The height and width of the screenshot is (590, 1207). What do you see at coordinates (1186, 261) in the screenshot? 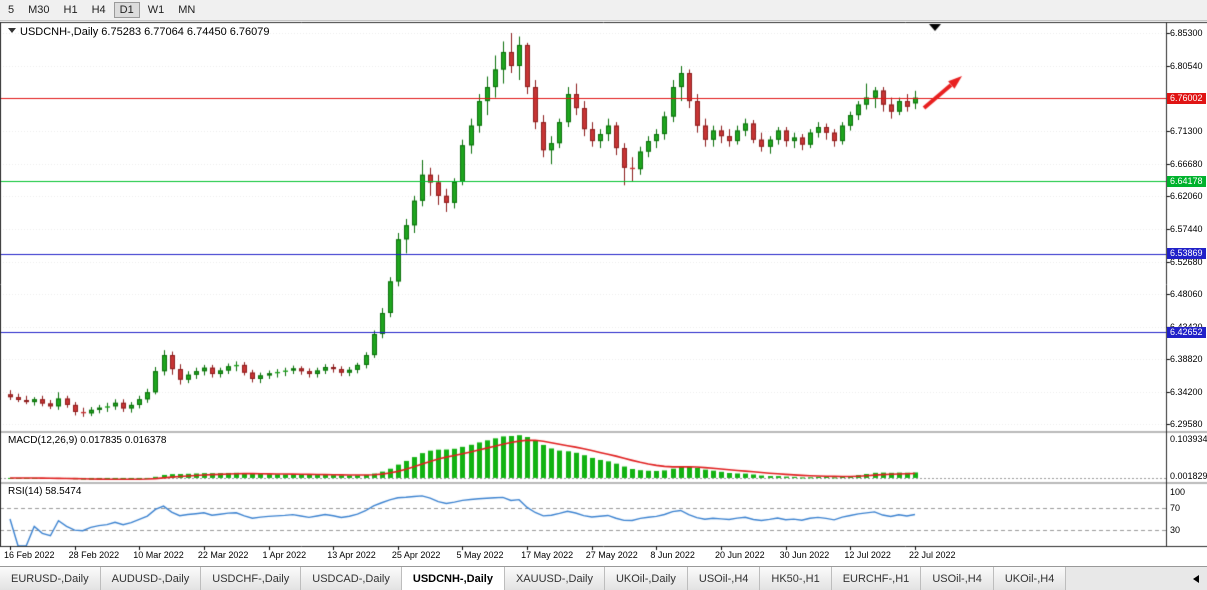
I see `price-axis-label: 6.52680` at bounding box center [1186, 261].